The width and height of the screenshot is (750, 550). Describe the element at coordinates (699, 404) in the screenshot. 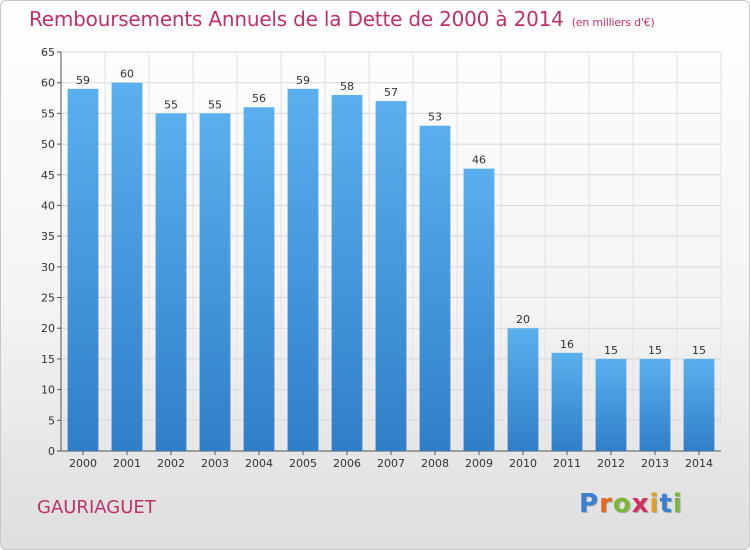

I see `bar-2014` at that location.